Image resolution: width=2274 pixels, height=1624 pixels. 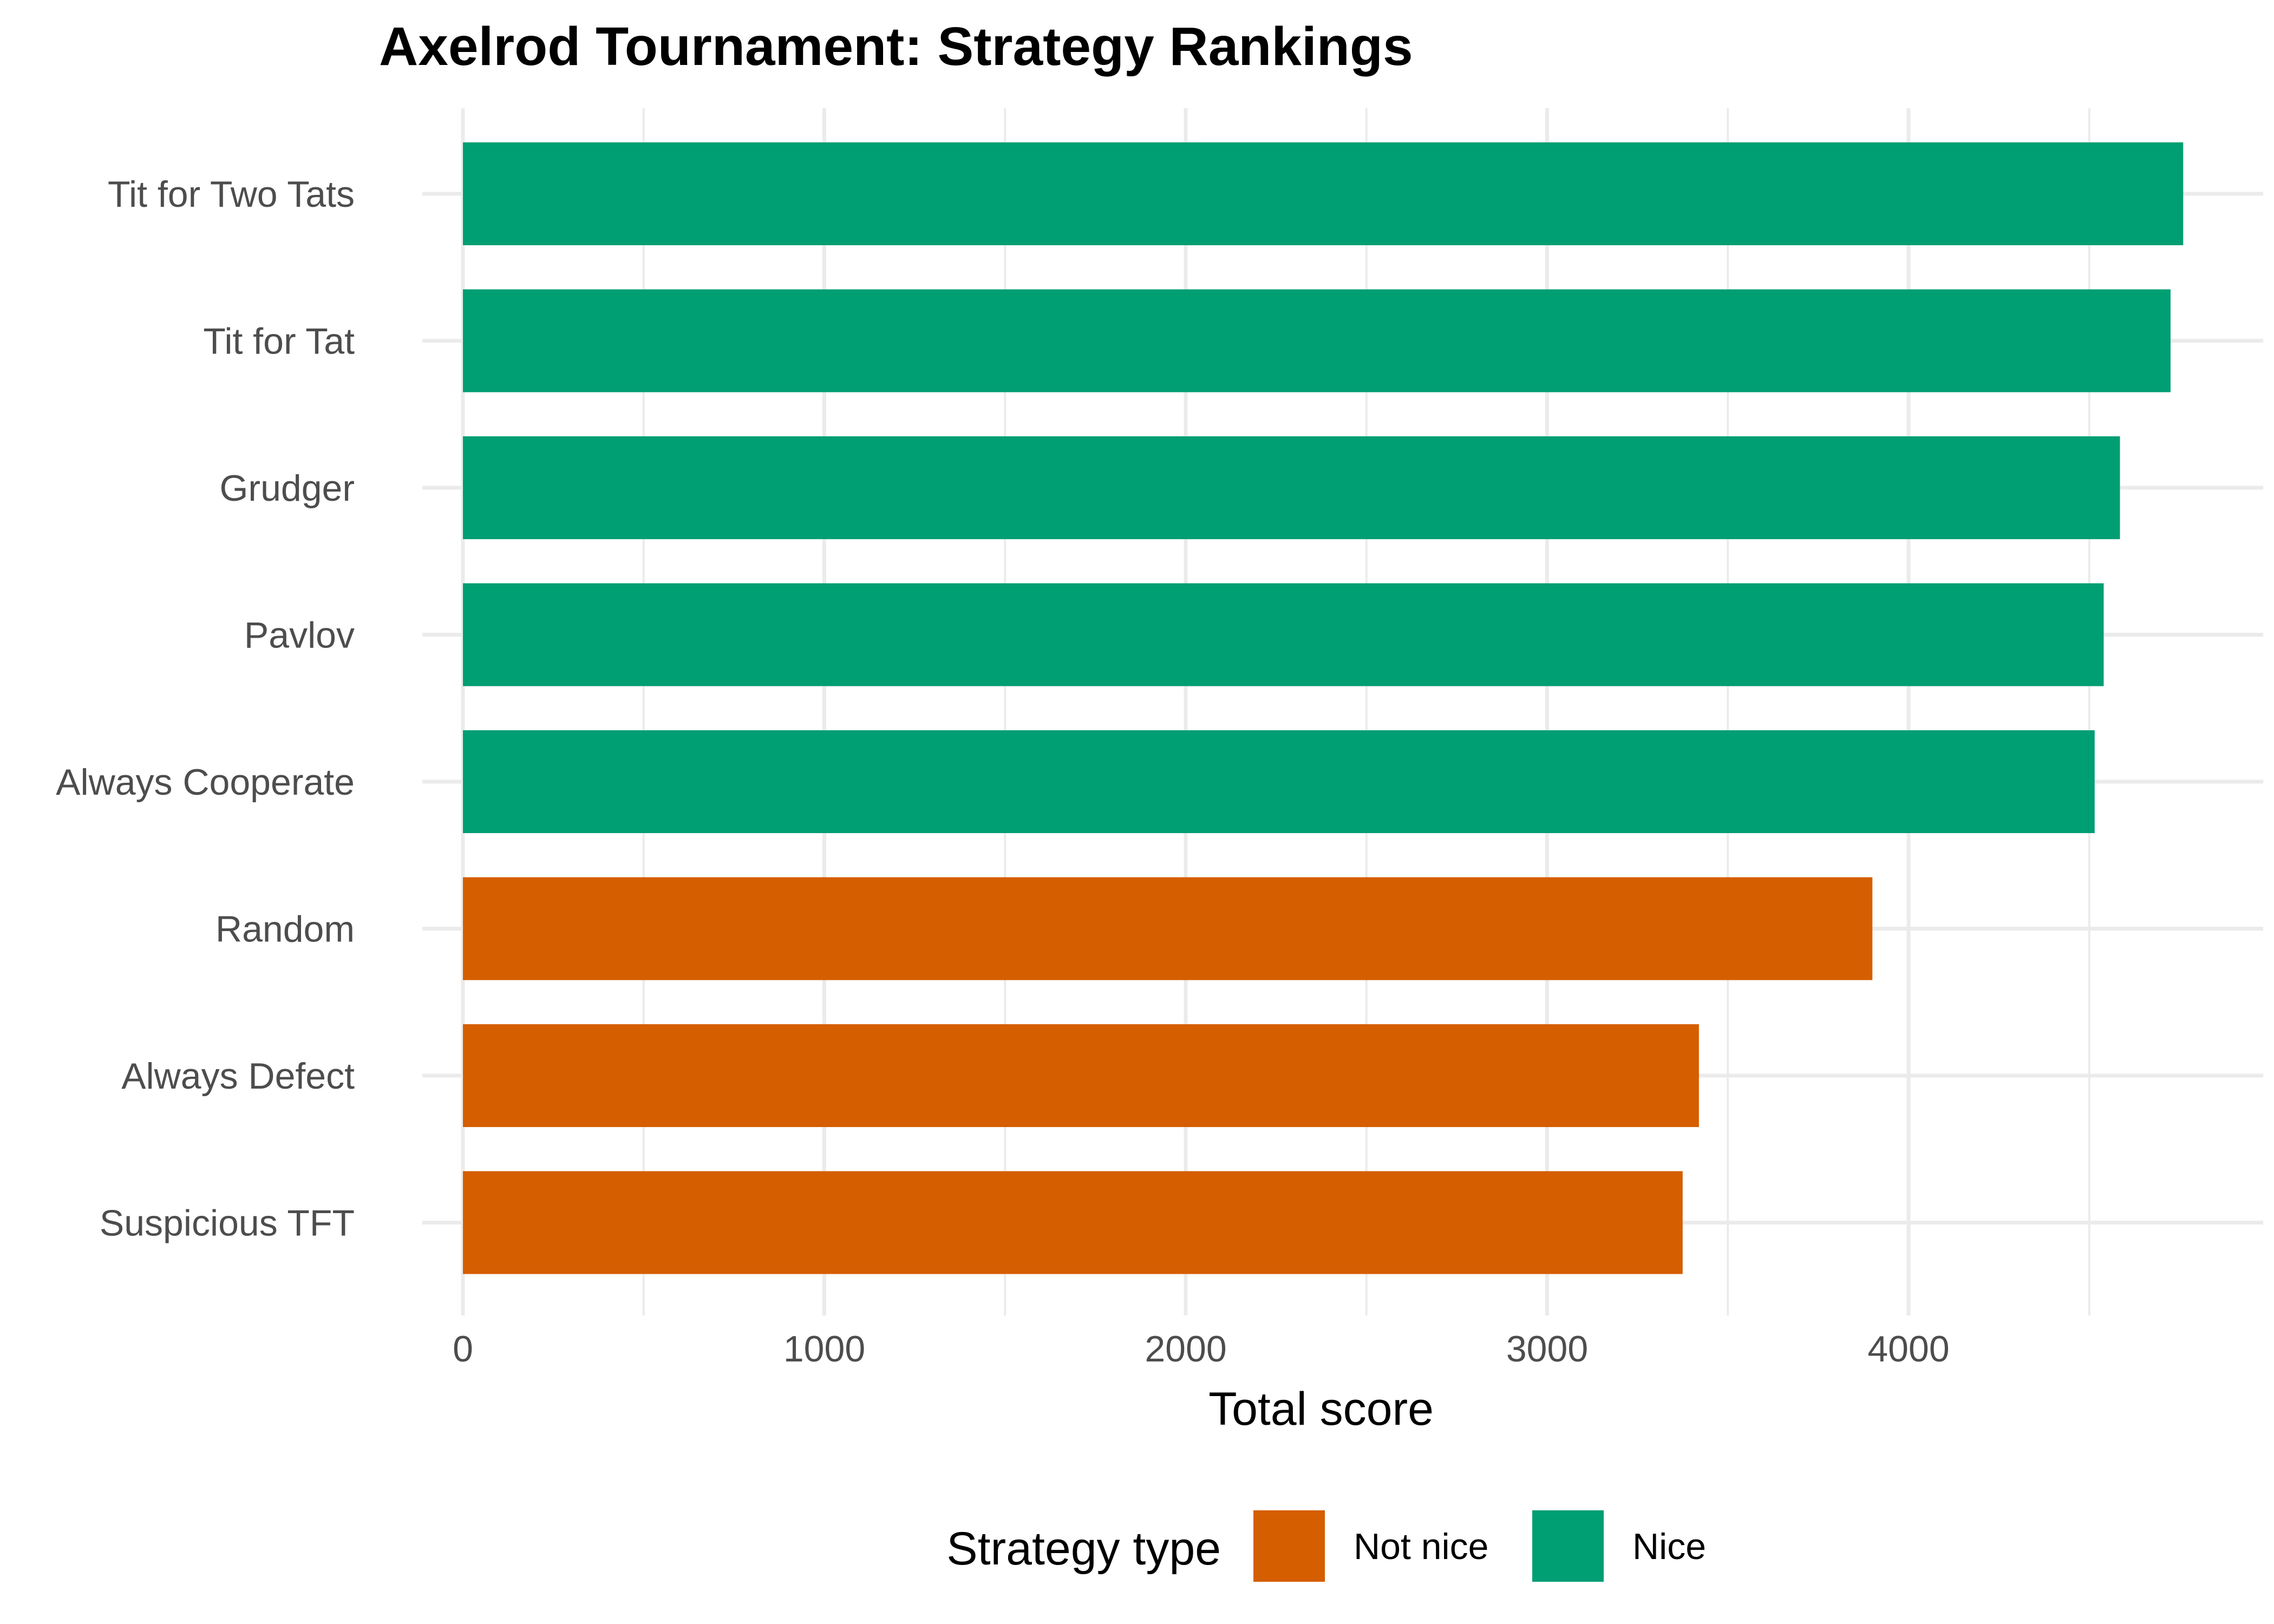 What do you see at coordinates (1186, 1349) in the screenshot?
I see `x-tick-label: 2000` at bounding box center [1186, 1349].